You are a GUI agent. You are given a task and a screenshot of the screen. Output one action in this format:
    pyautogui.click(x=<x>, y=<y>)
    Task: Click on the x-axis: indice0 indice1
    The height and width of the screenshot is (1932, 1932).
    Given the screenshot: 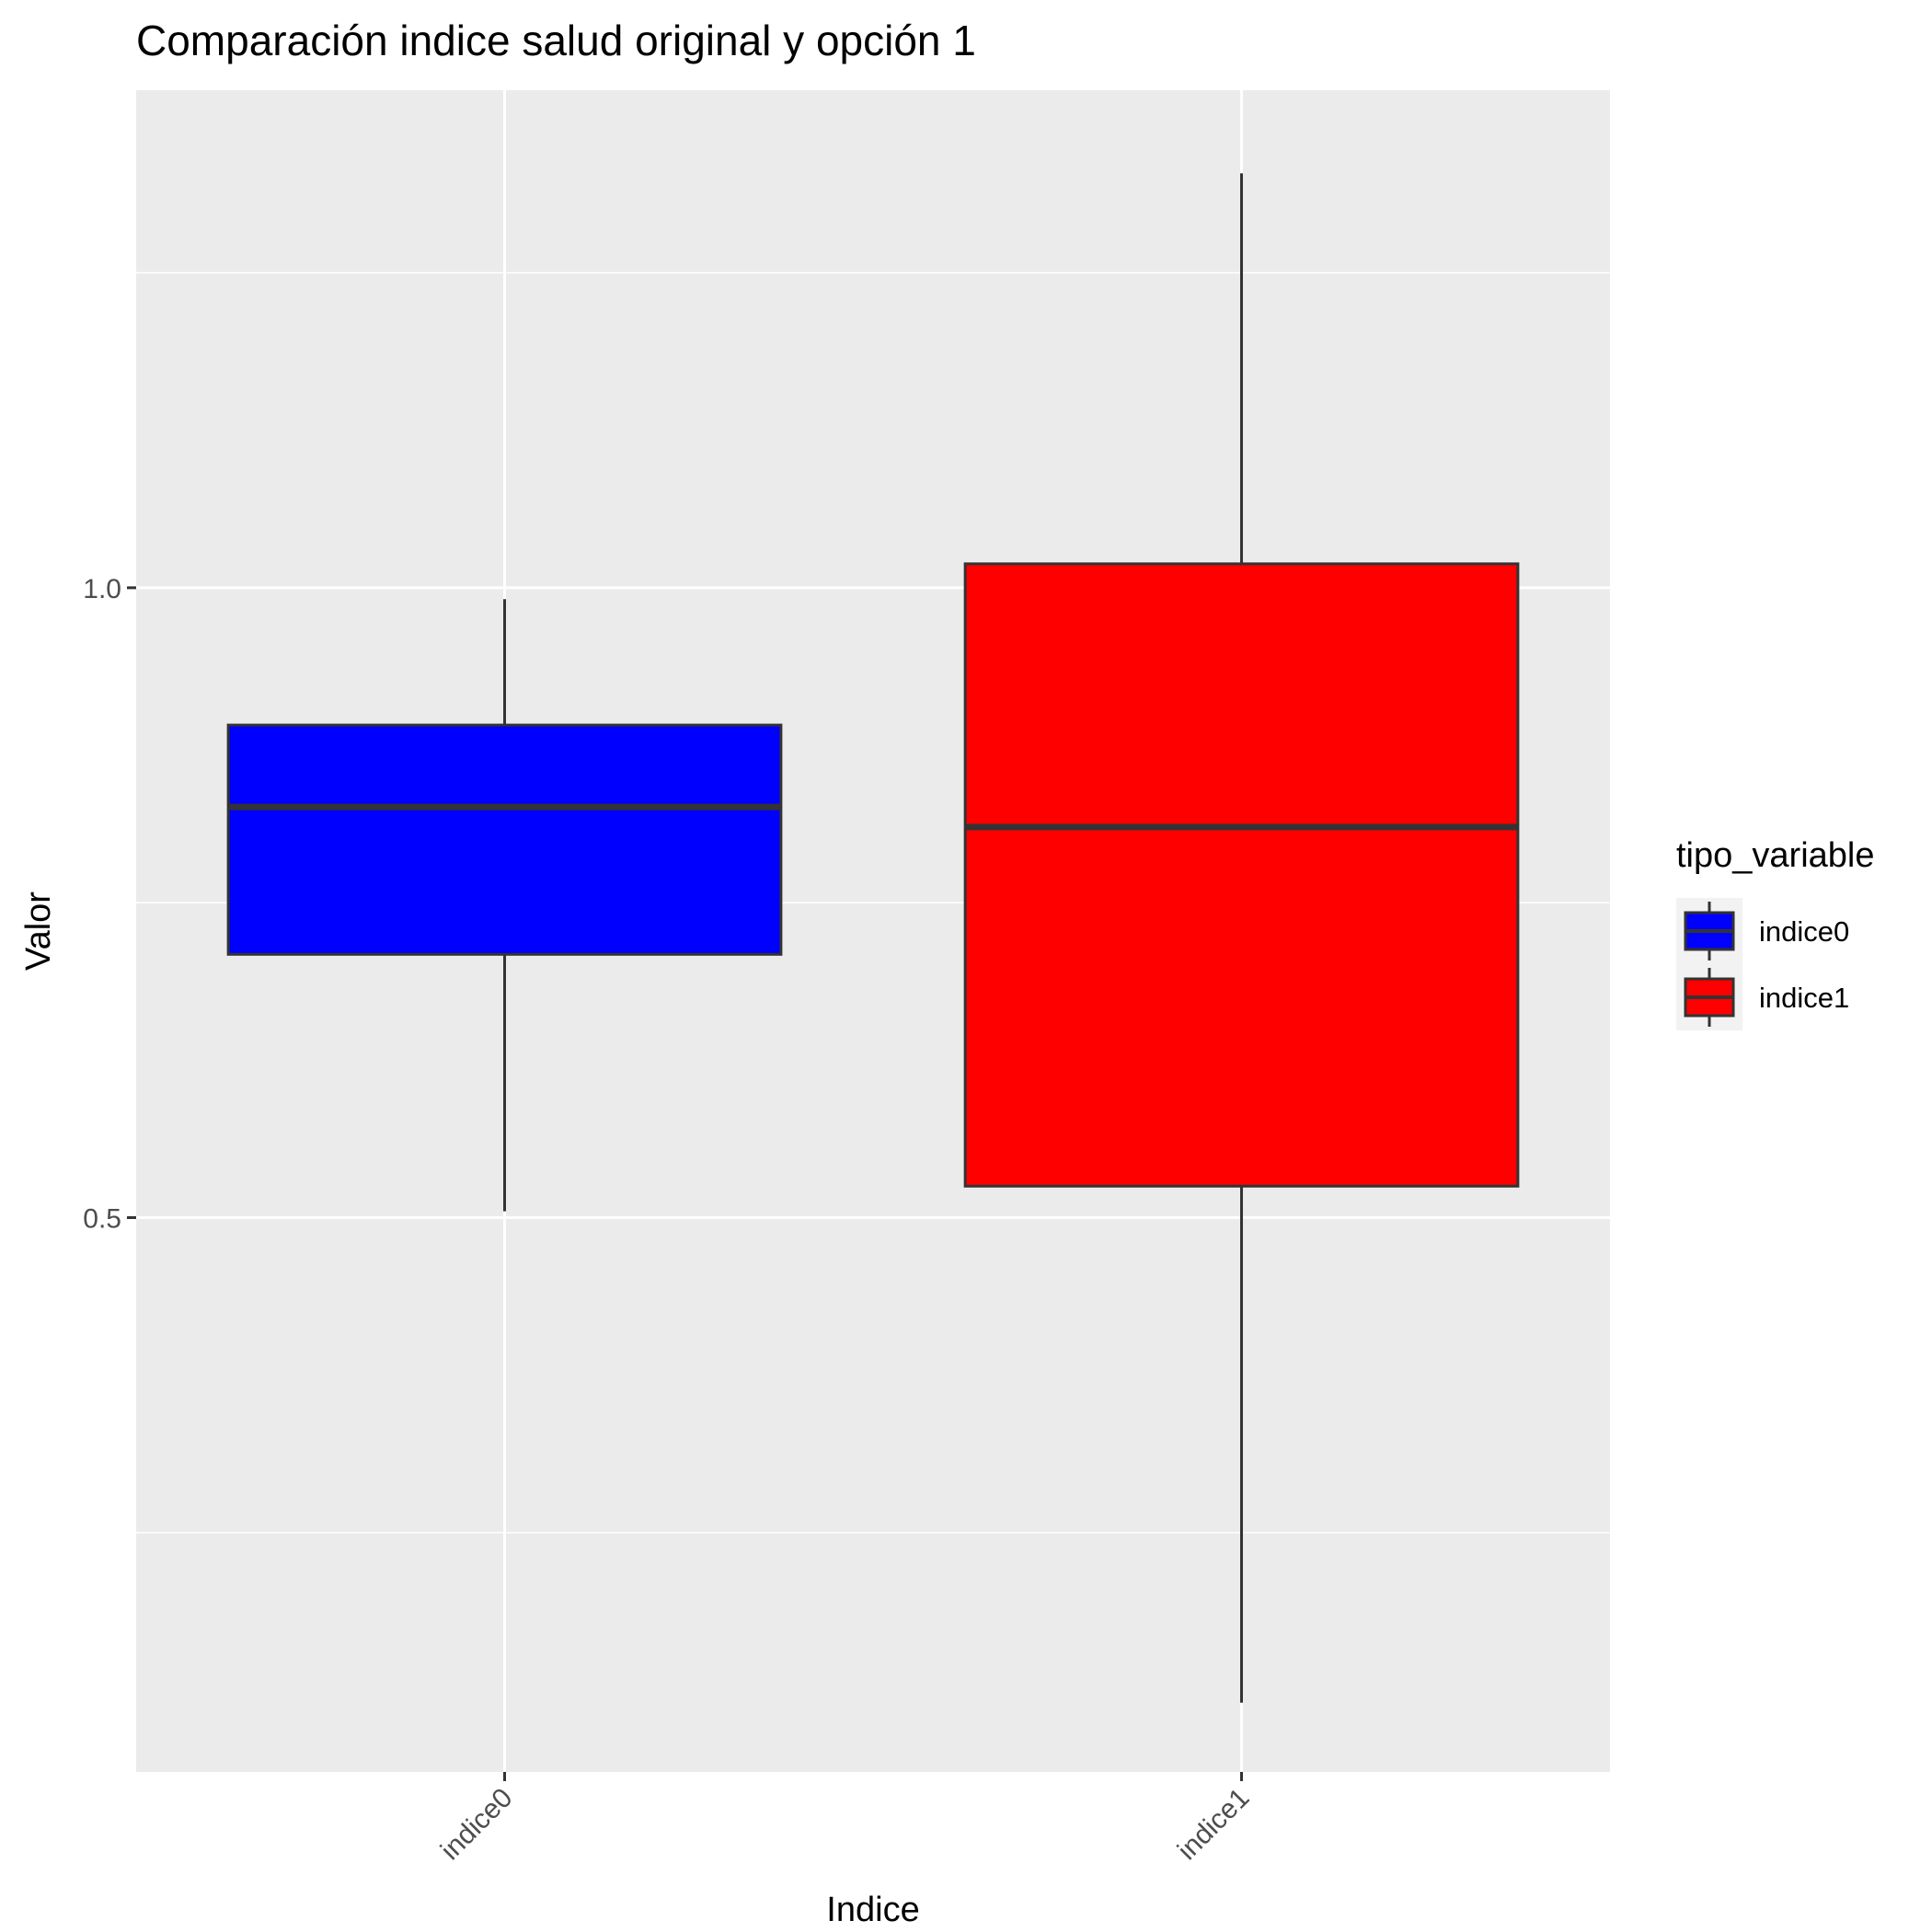 What is the action you would take?
    pyautogui.click(x=845, y=1819)
    